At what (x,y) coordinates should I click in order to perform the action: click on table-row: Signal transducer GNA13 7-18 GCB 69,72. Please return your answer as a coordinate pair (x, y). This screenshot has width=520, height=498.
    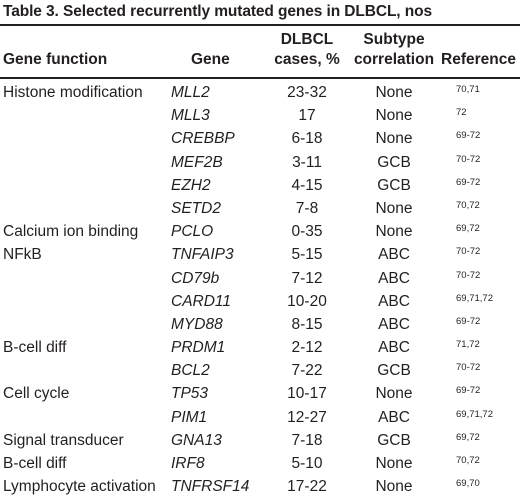
    Looking at the image, I should click on (260, 440).